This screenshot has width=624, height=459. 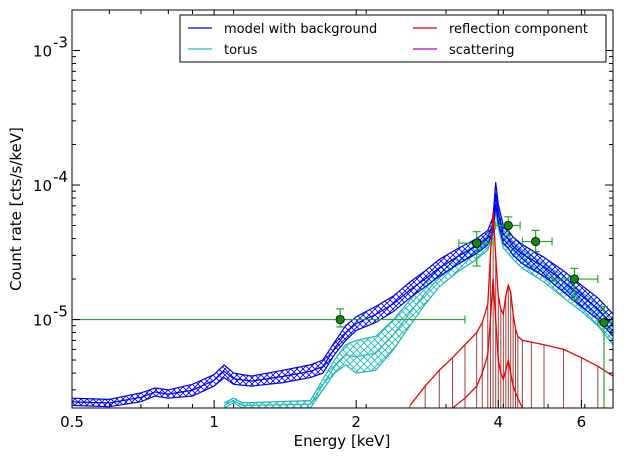 What do you see at coordinates (487, 343) in the screenshot?
I see `reflection-lower-line` at bounding box center [487, 343].